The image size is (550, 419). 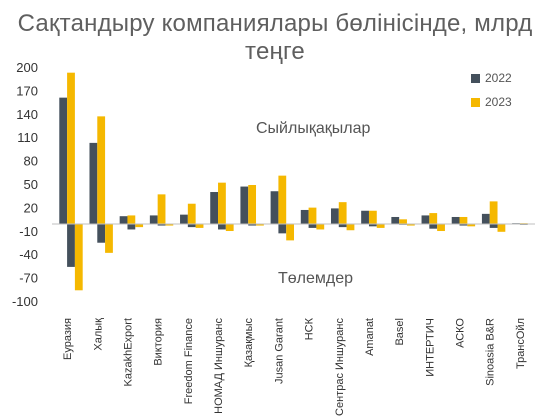 I want to click on category-label: Халық, so click(x=98, y=334).